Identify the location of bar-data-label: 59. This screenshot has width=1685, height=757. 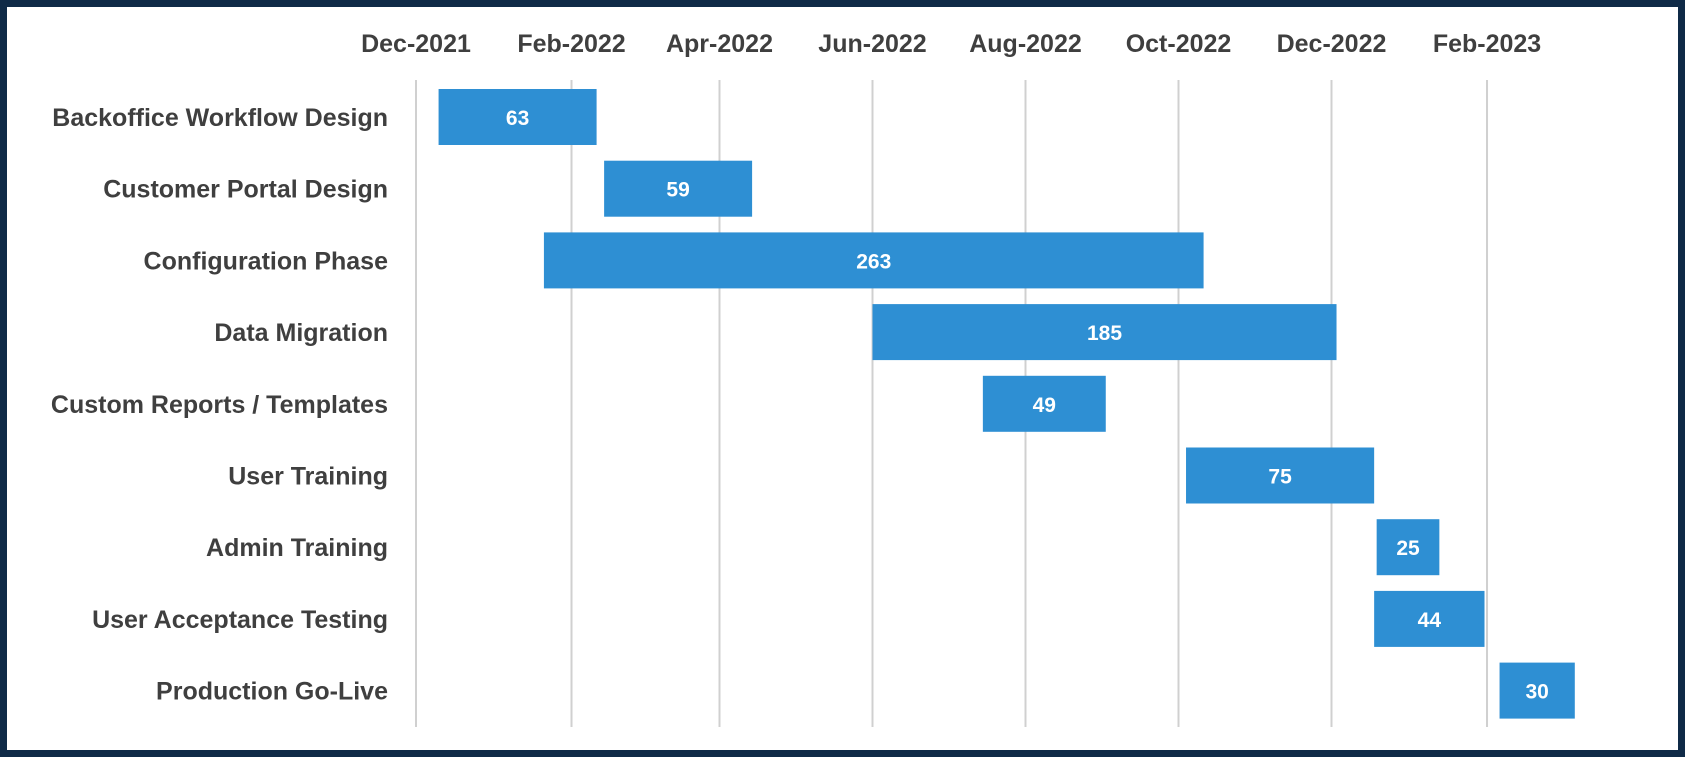
(677, 190).